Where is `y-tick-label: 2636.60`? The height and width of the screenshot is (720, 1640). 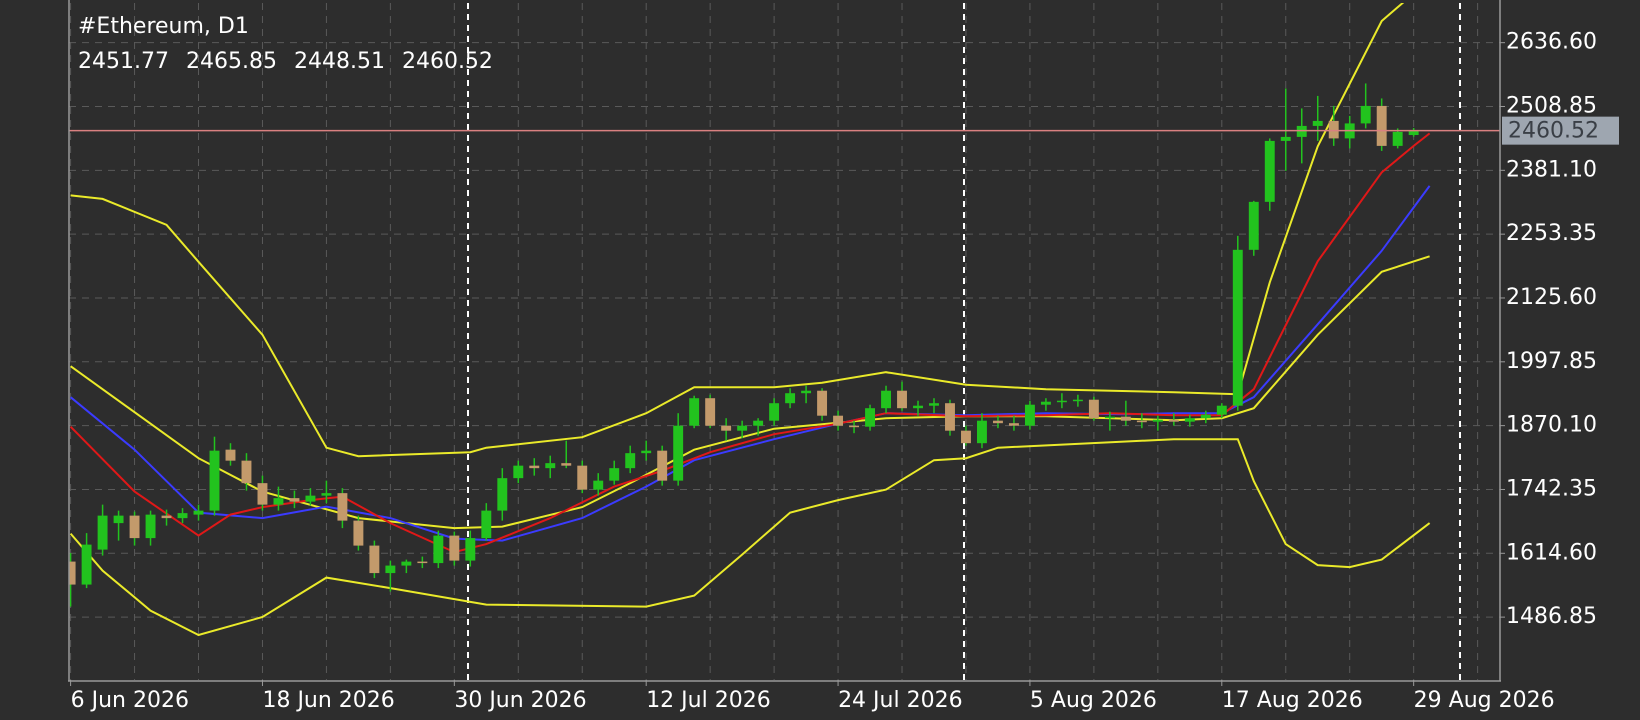
y-tick-label: 2636.60 is located at coordinates (1551, 42).